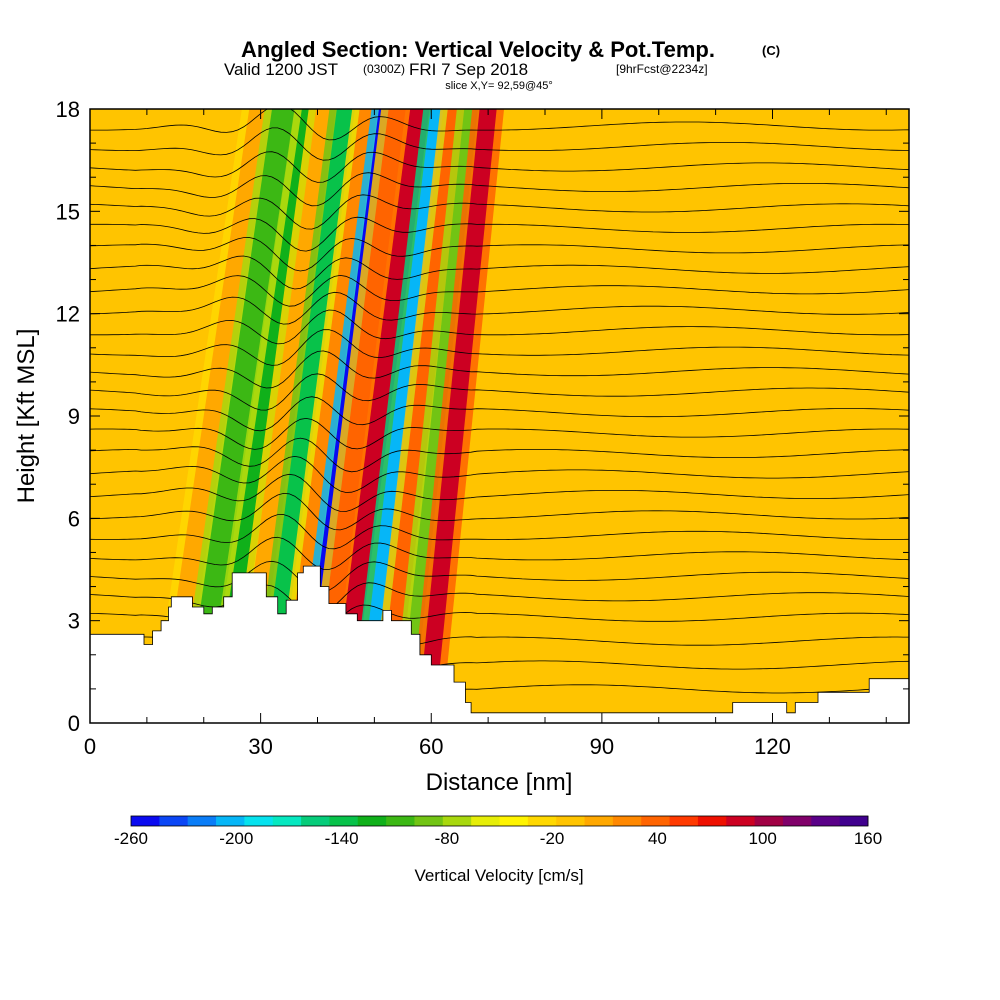 This screenshot has width=1000, height=1000. Describe the element at coordinates (74, 621) in the screenshot. I see `y-tick-label: 3` at that location.